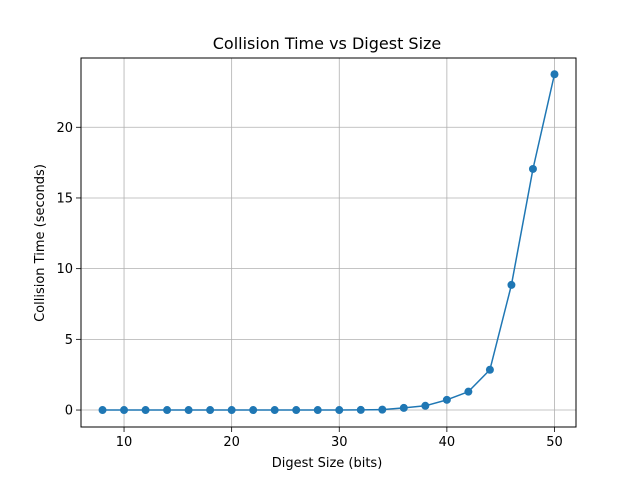 The width and height of the screenshot is (640, 480). Describe the element at coordinates (64, 128) in the screenshot. I see `y-tick-label: 20` at that location.